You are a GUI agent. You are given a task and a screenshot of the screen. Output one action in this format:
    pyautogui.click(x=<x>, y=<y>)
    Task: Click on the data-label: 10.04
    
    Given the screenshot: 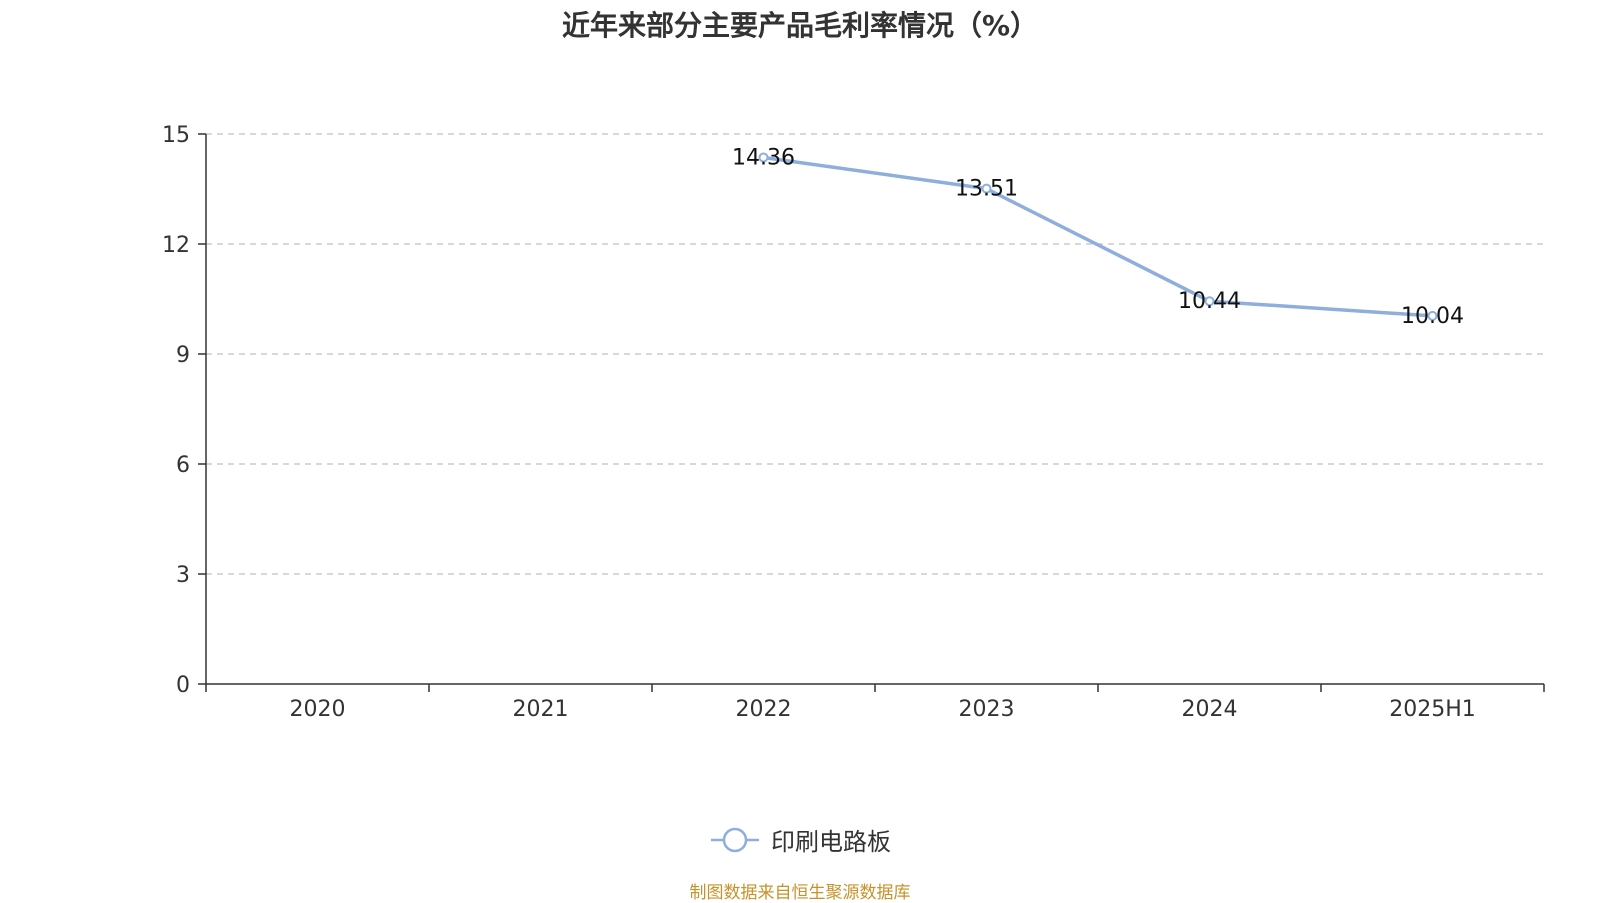 What is the action you would take?
    pyautogui.click(x=1432, y=316)
    